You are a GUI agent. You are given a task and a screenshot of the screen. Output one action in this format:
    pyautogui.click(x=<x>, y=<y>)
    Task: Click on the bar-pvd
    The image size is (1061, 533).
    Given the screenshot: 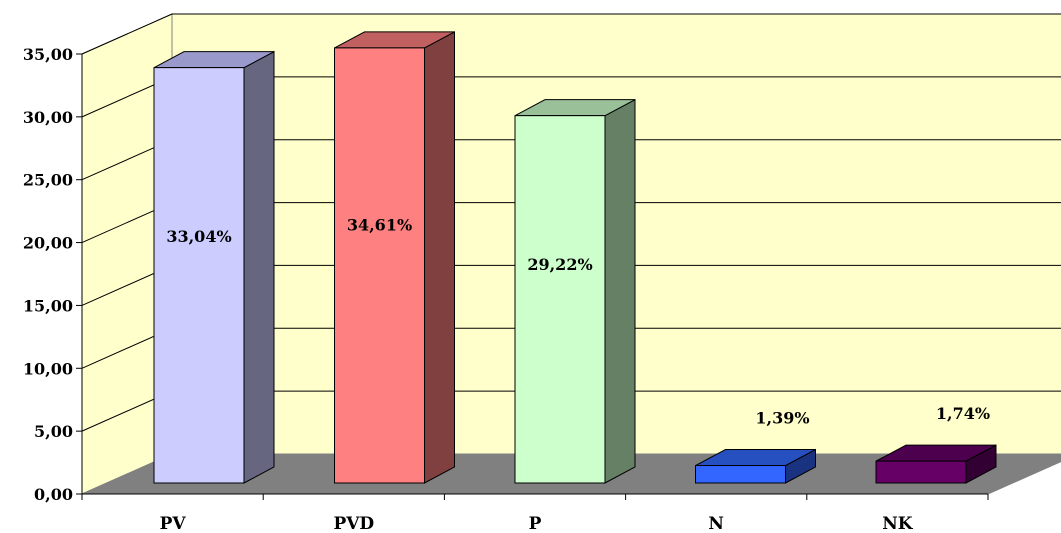 What is the action you would take?
    pyautogui.click(x=394, y=257)
    